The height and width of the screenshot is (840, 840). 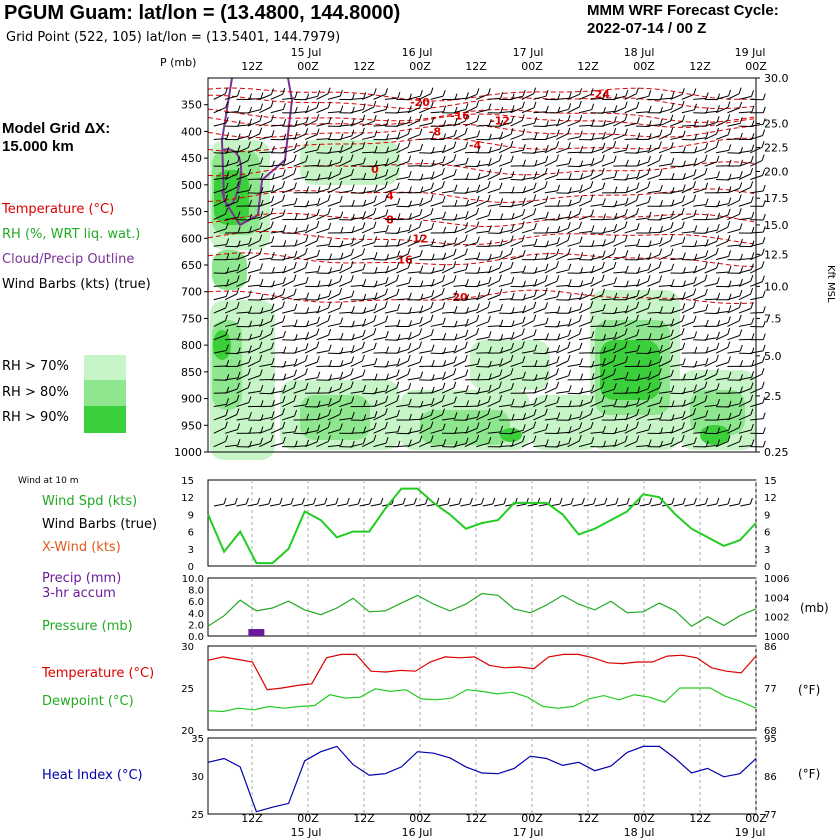 What do you see at coordinates (191, 425) in the screenshot?
I see `pressure-tick-label: 950` at bounding box center [191, 425].